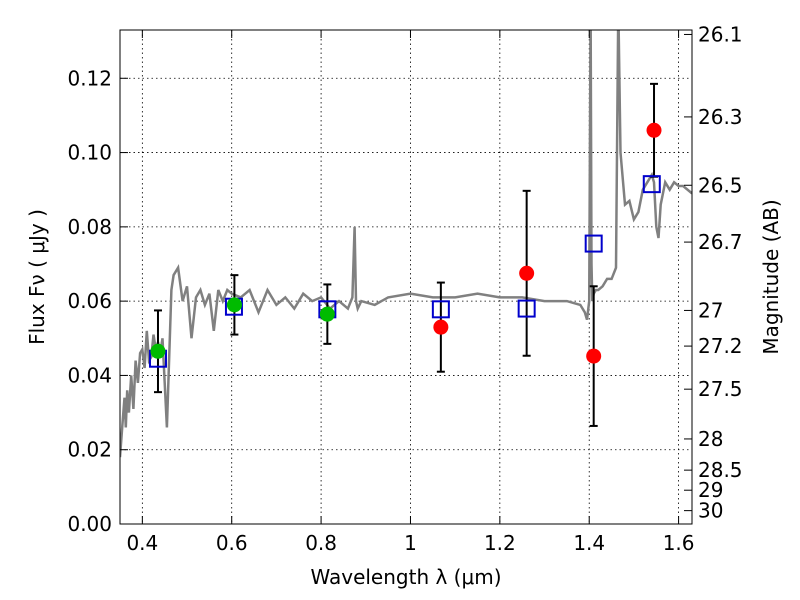  Describe the element at coordinates (89, 450) in the screenshot. I see `y-tick-label: 0.02` at that location.